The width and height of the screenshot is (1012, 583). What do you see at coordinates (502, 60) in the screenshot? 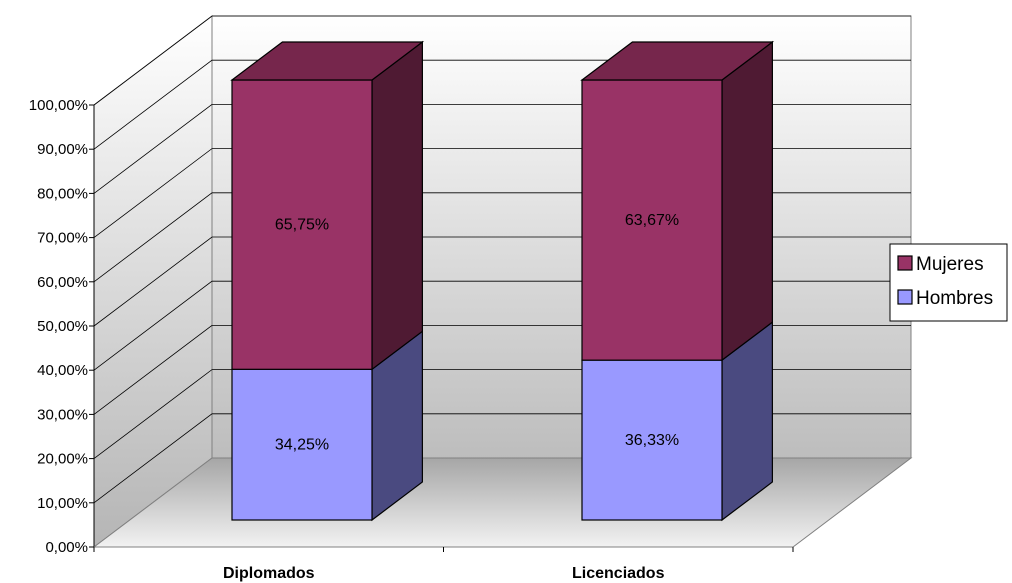
I see `gridline` at bounding box center [502, 60].